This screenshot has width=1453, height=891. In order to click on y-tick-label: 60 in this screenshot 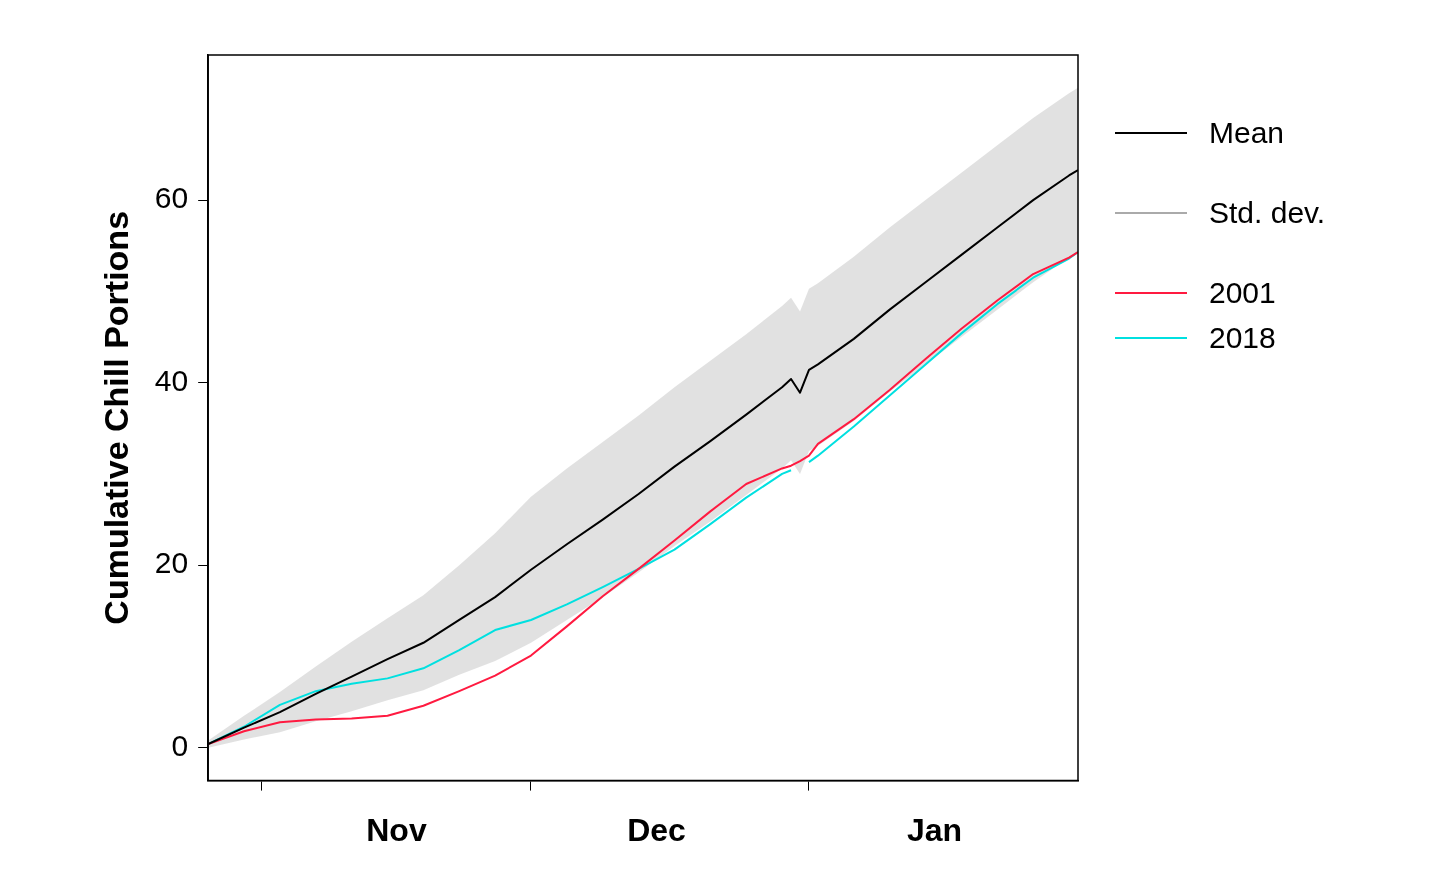, I will do `click(171, 198)`.